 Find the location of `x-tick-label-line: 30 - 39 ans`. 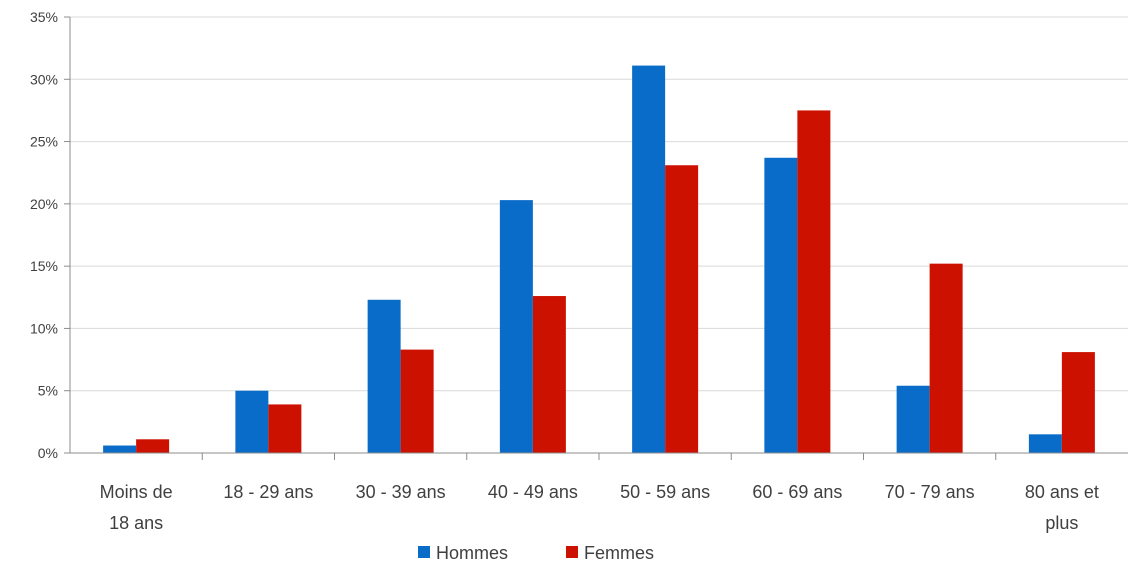

x-tick-label-line: 30 - 39 ans is located at coordinates (401, 492).